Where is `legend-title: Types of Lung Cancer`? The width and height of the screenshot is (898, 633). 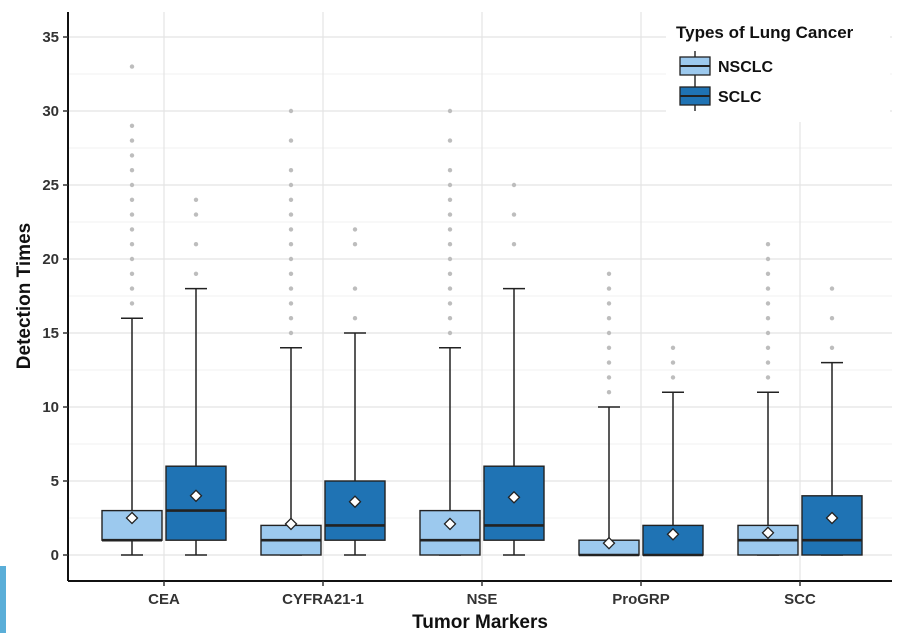
legend-title: Types of Lung Cancer is located at coordinates (765, 32).